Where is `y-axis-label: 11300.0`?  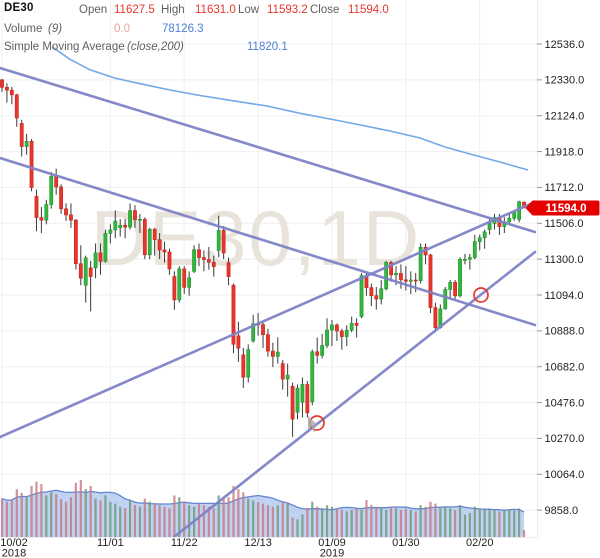
y-axis-label: 11300.0 is located at coordinates (564, 260).